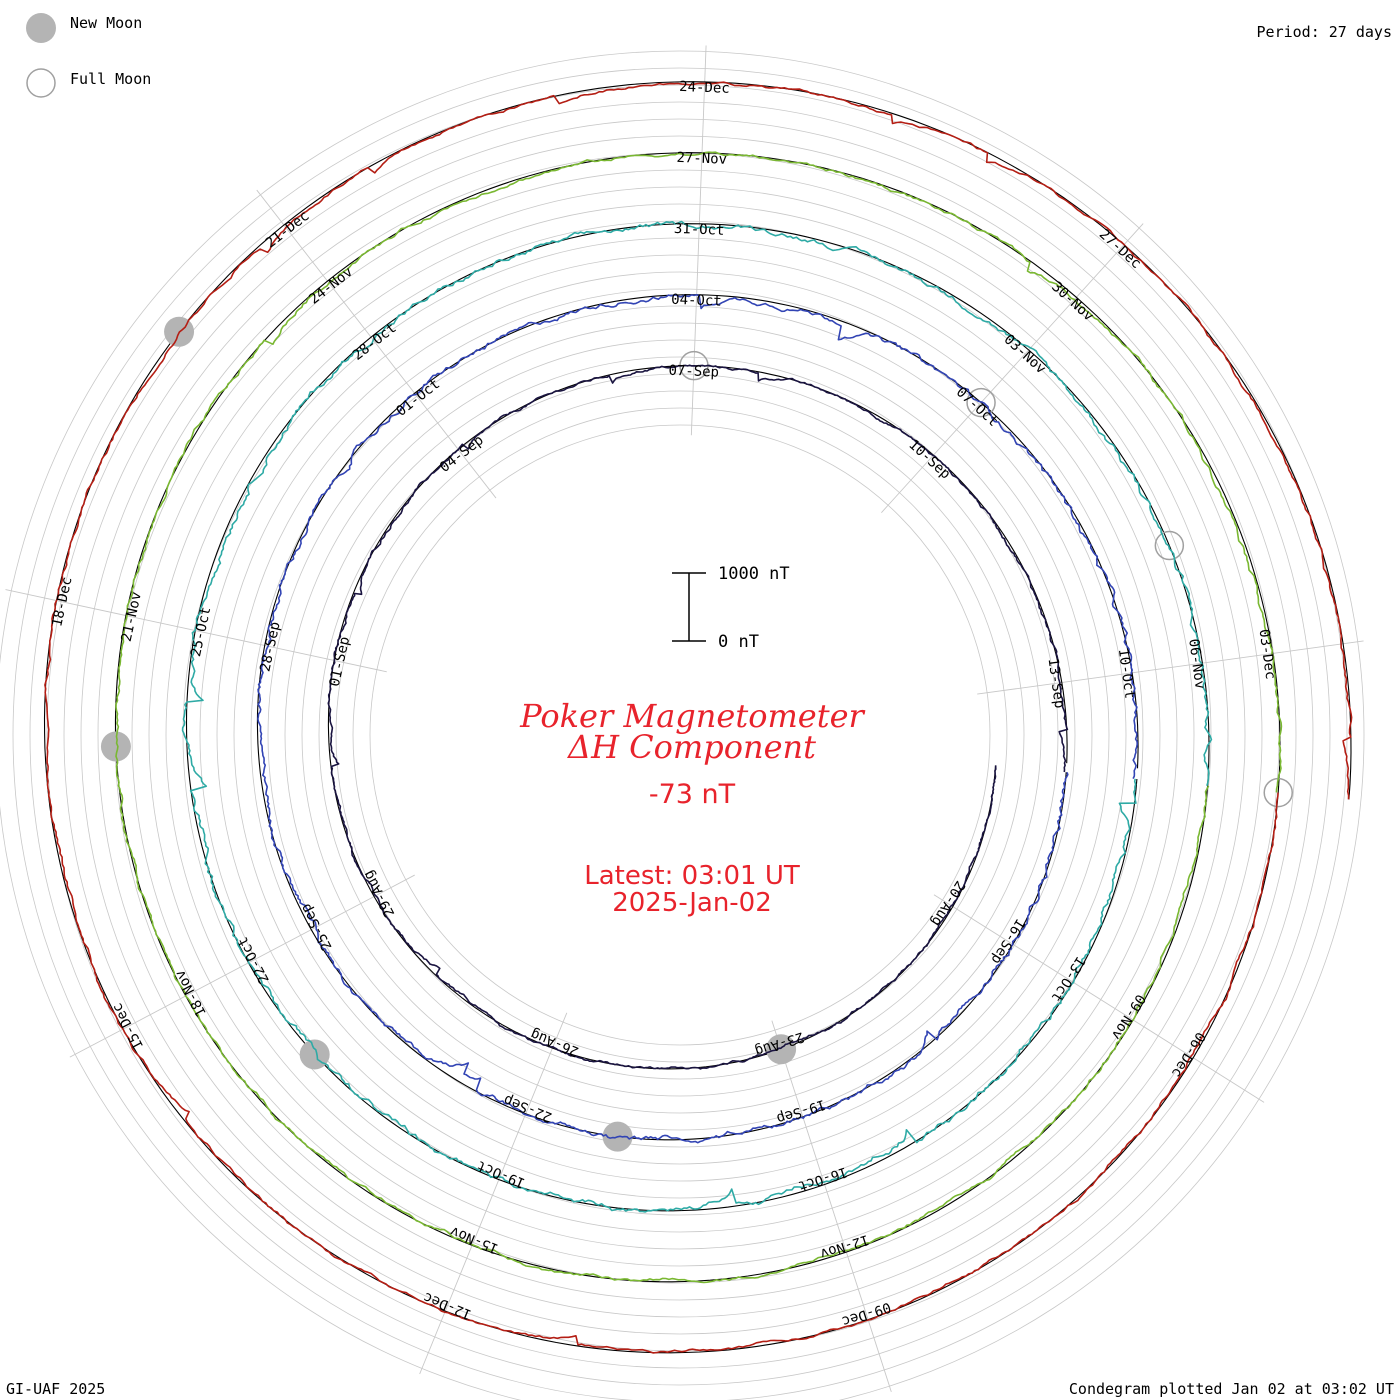 The width and height of the screenshot is (1400, 1400). I want to click on date-label: 22-Sep, so click(527, 1108).